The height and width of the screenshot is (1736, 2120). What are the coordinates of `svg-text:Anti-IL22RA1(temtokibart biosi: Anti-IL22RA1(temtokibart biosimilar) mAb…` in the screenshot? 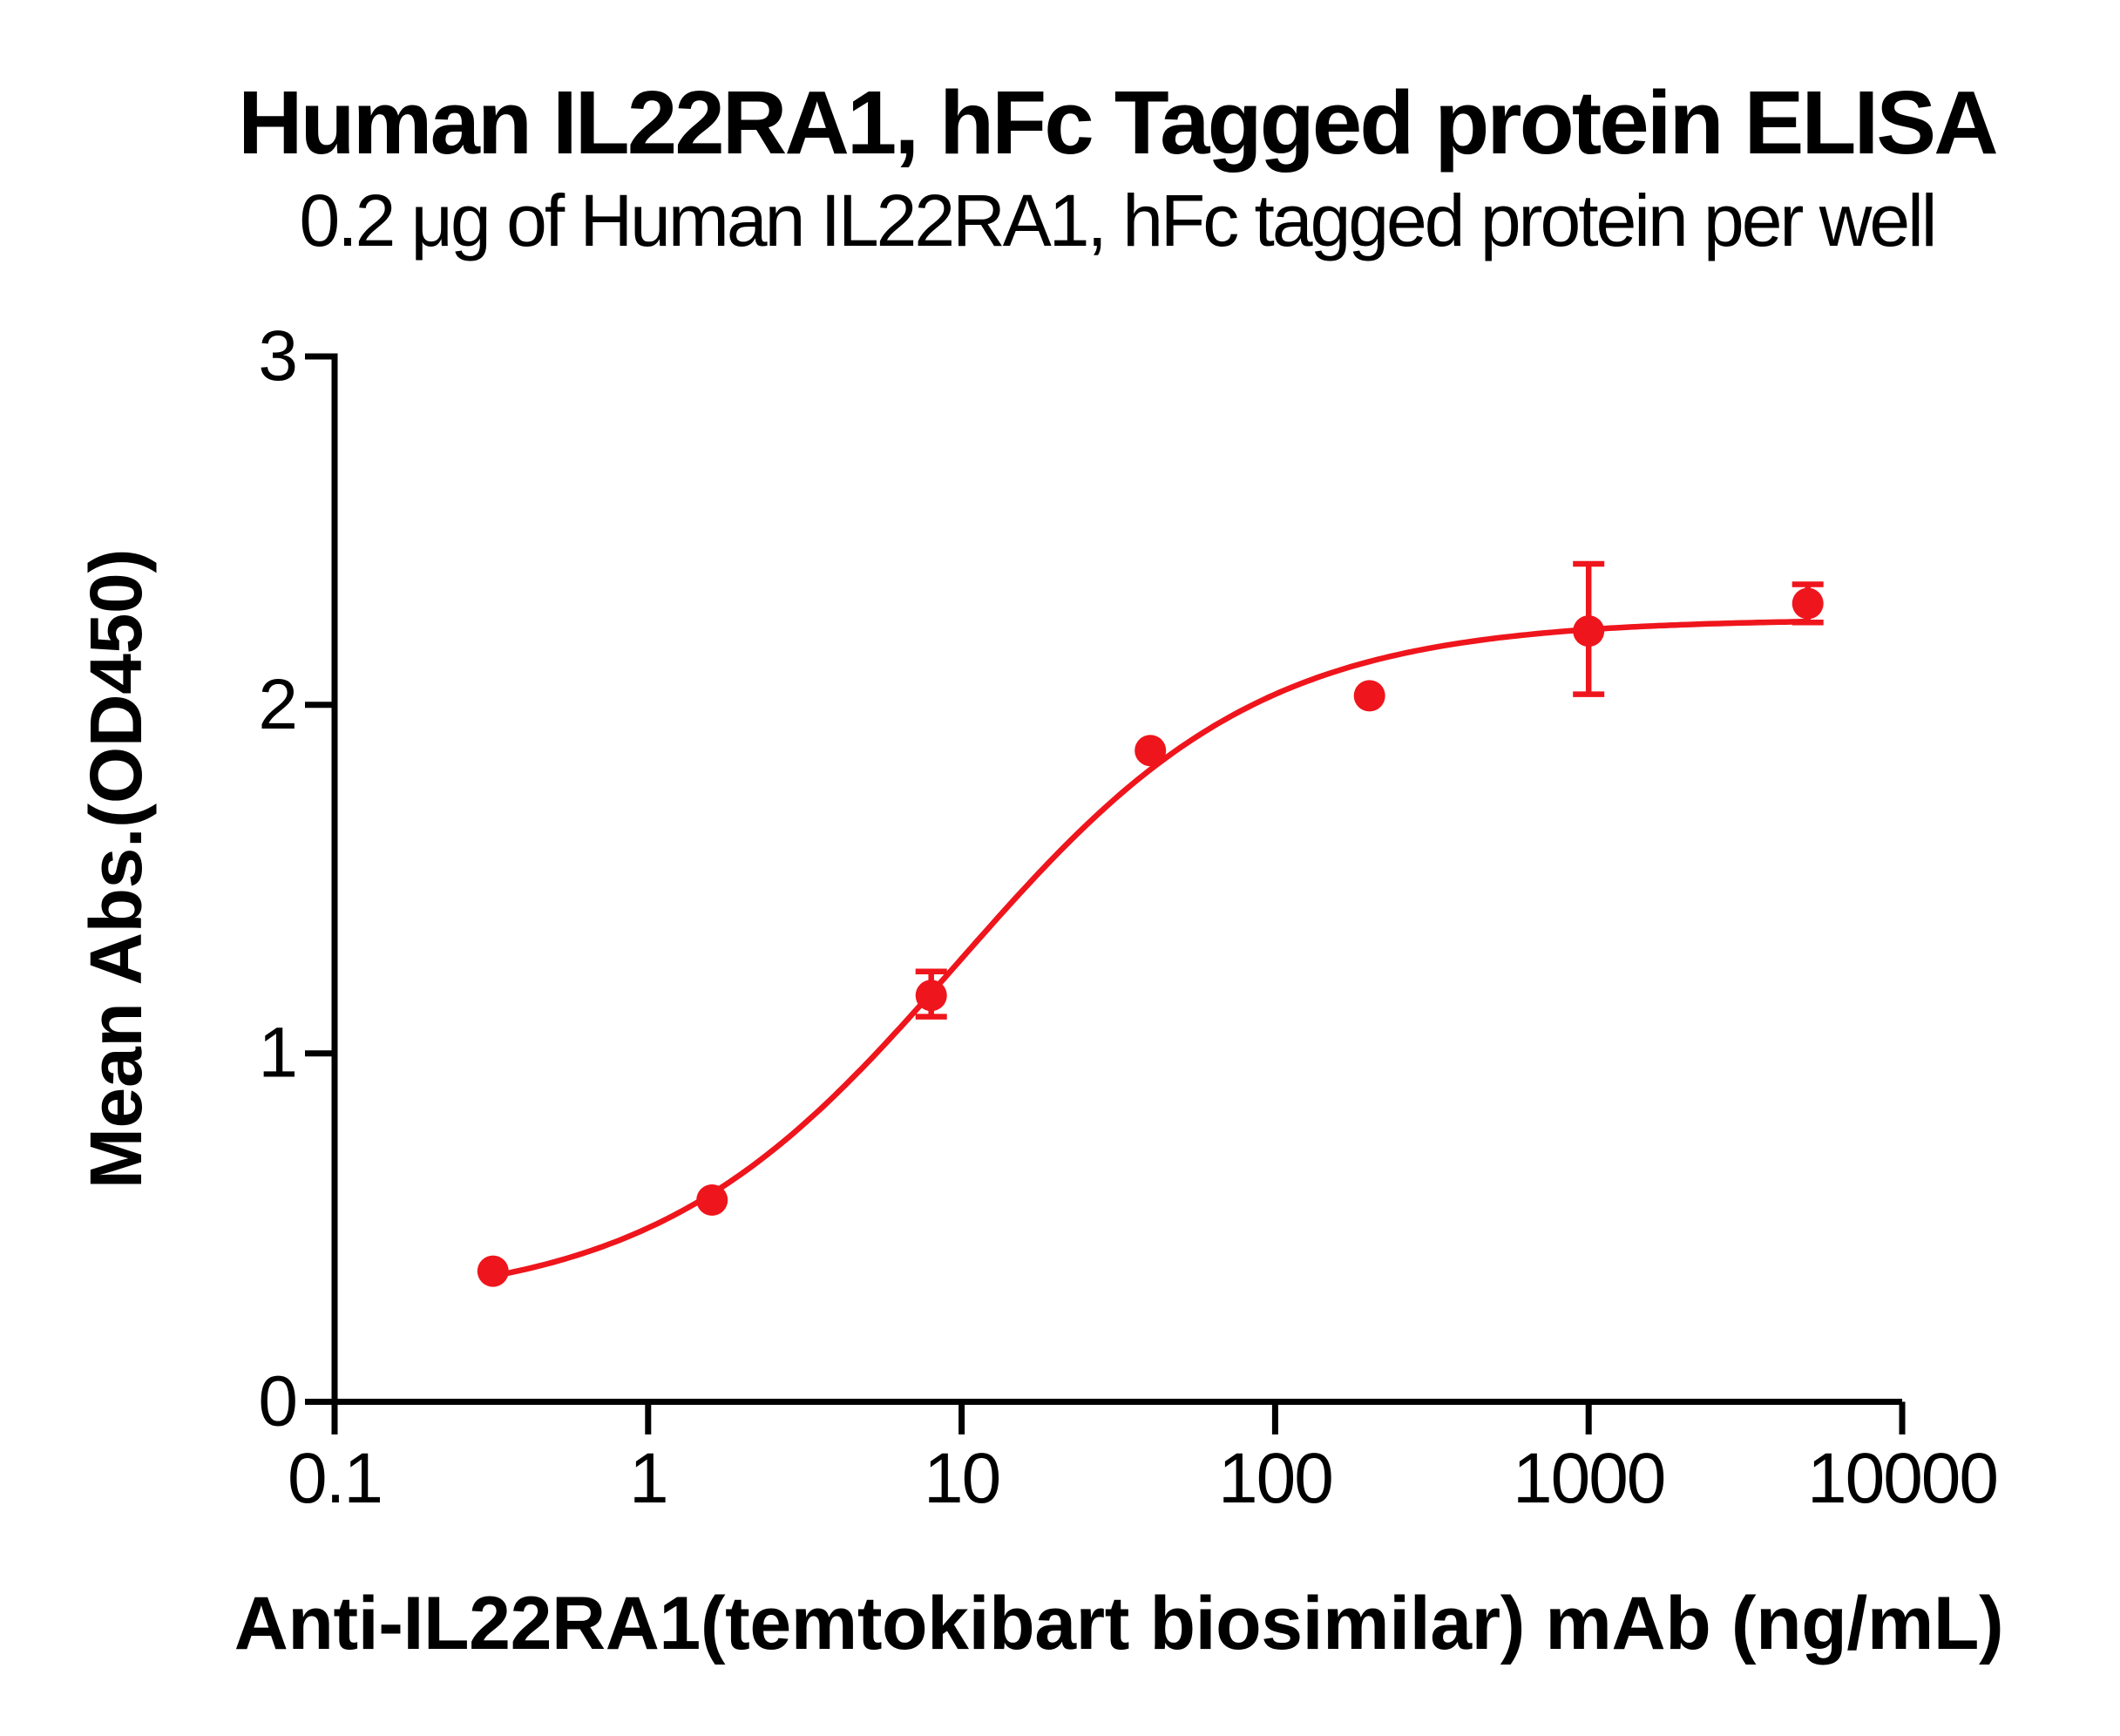 It's located at (1119, 1623).